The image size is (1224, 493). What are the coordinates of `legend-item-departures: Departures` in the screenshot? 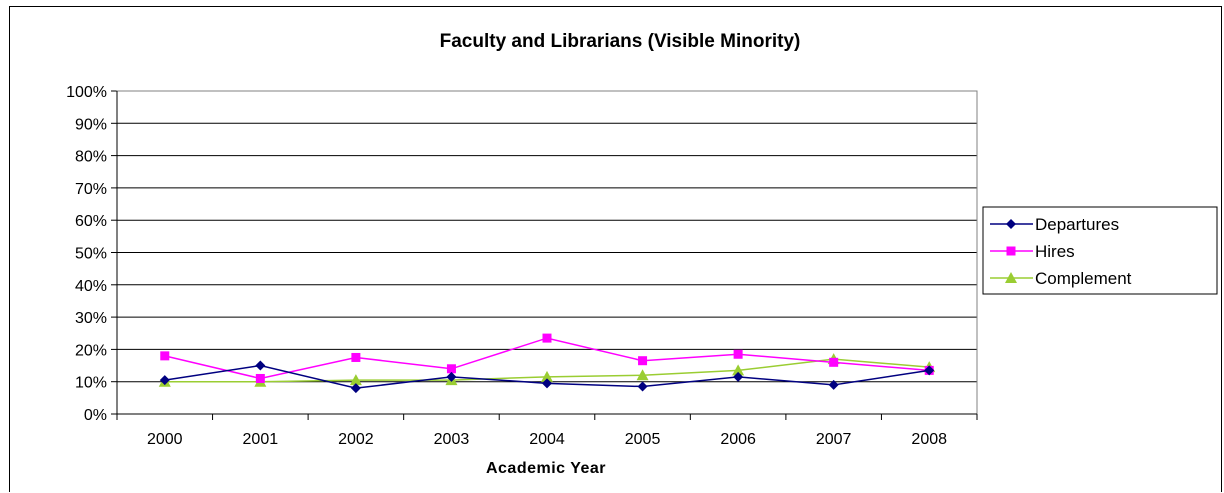 It's located at (1054, 224).